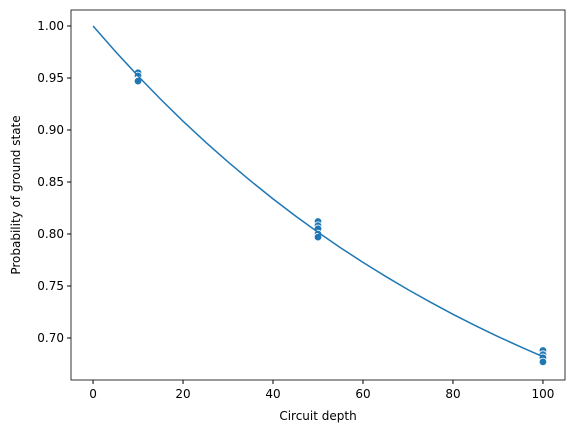 The width and height of the screenshot is (576, 432). I want to click on x-tick-label: 20, so click(182, 394).